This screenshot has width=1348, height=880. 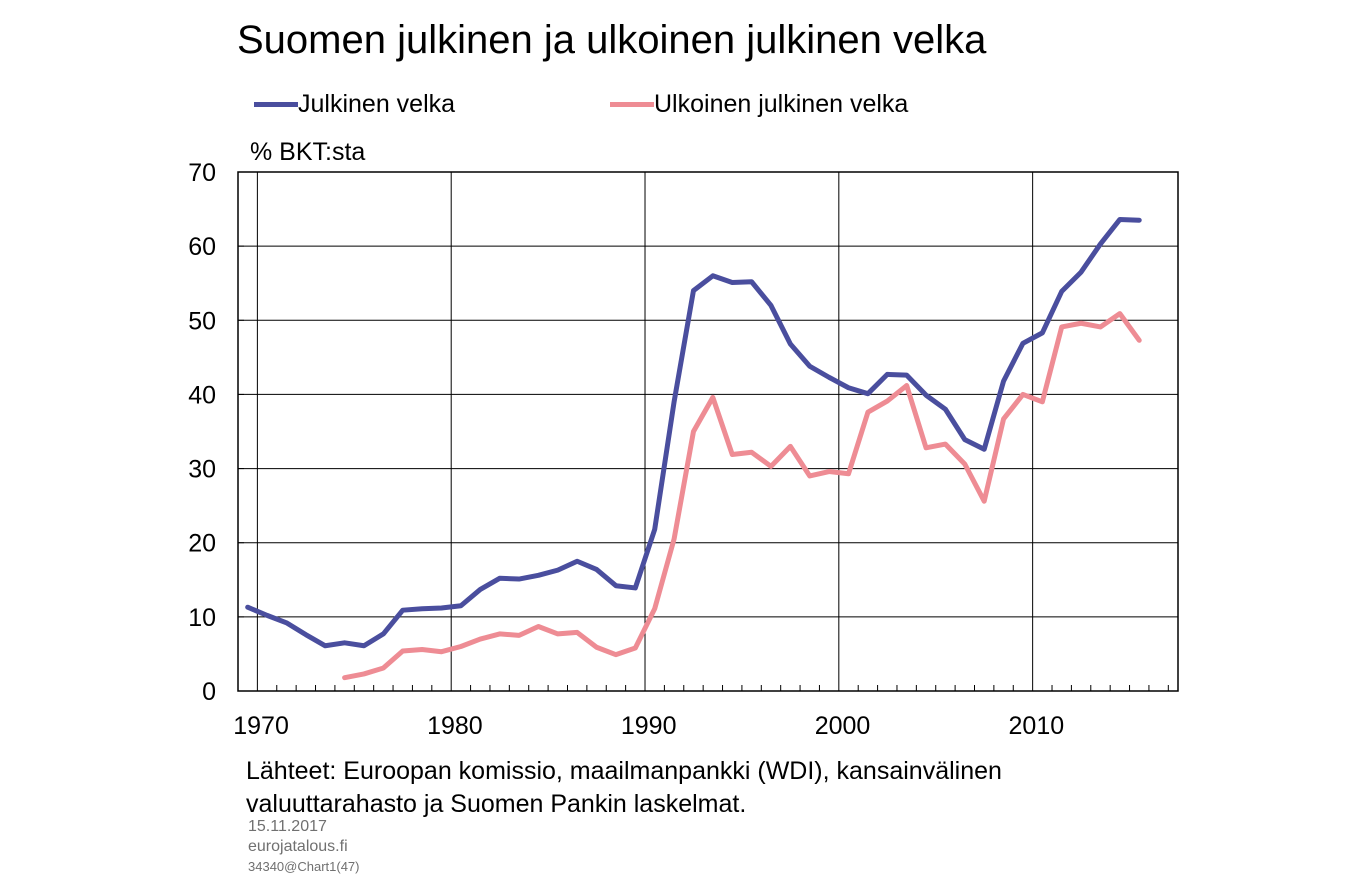 What do you see at coordinates (202, 395) in the screenshot?
I see `y-tick-label: 40` at bounding box center [202, 395].